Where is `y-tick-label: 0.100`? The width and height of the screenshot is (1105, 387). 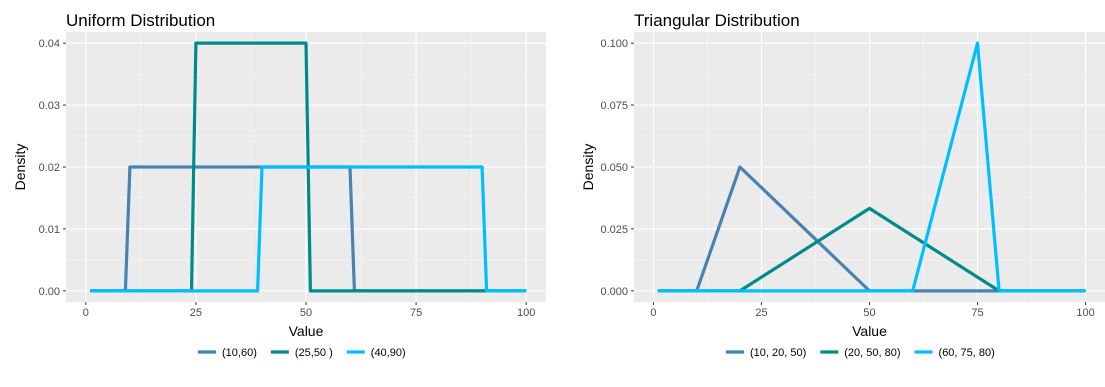 y-tick-label: 0.100 is located at coordinates (614, 44).